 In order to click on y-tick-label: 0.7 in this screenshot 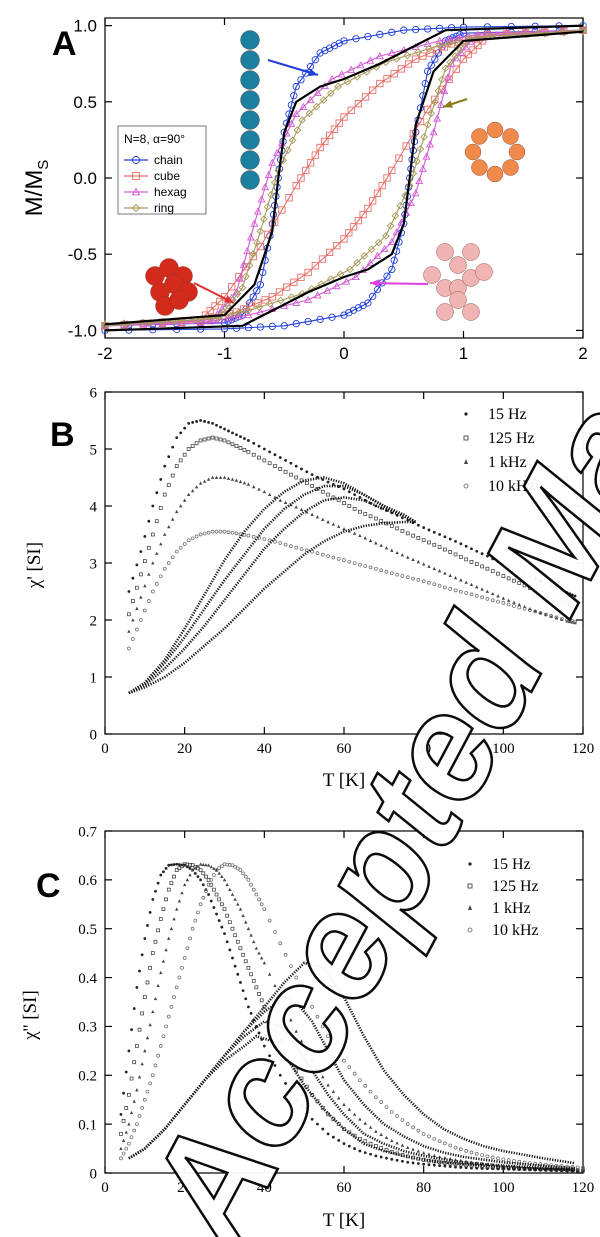, I will do `click(87, 832)`.